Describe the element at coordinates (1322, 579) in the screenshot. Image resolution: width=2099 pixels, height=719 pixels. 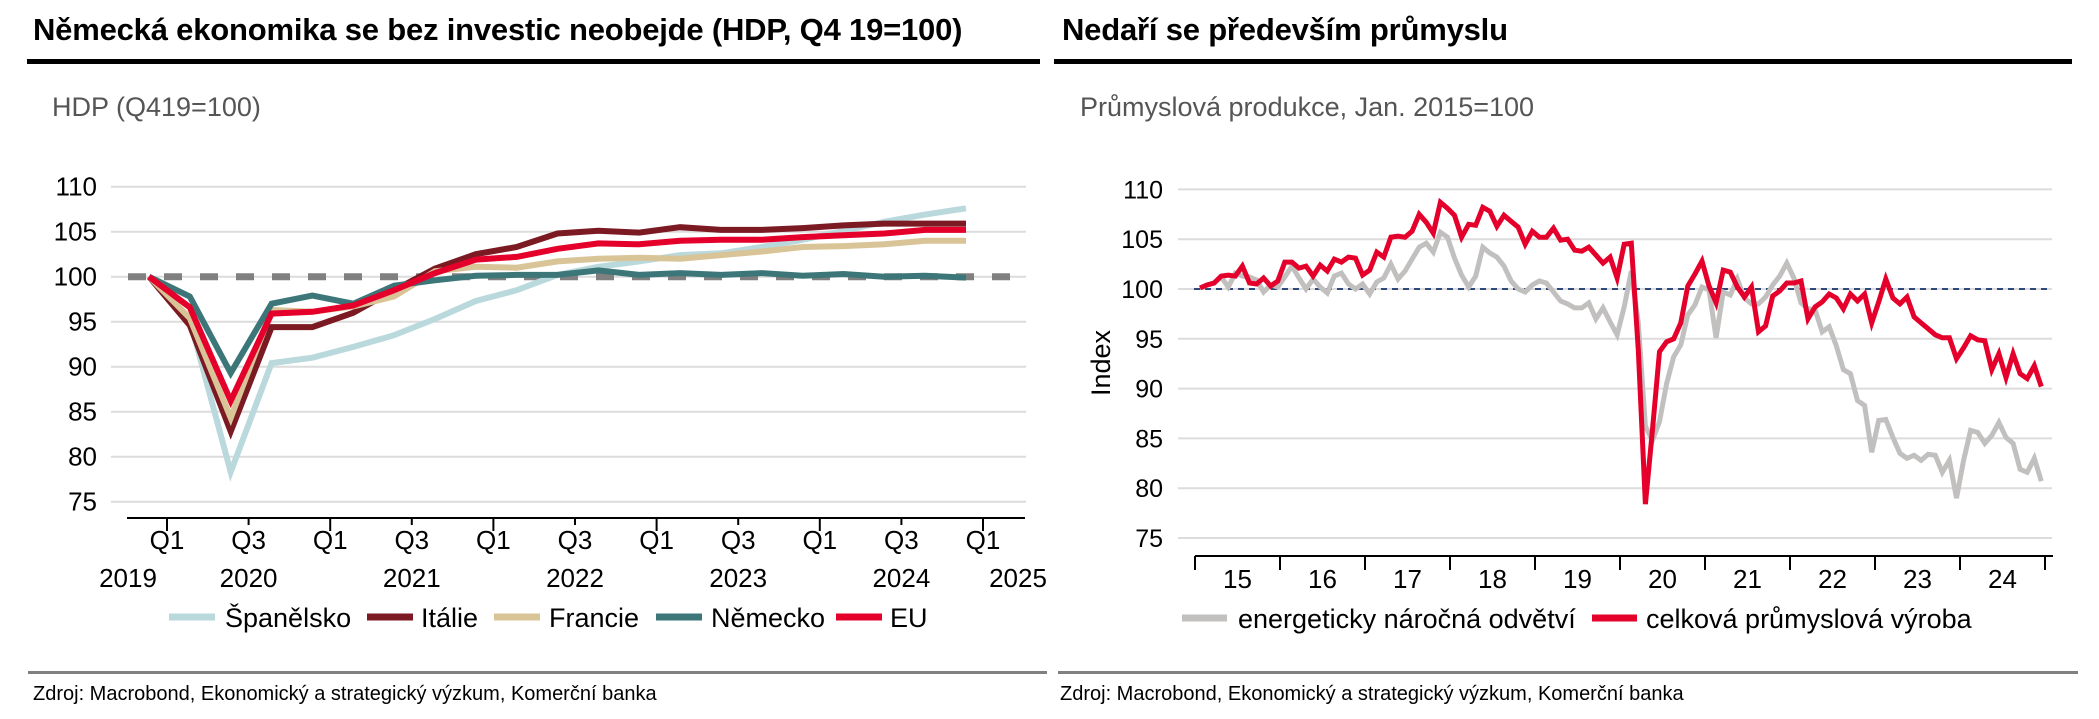
I see `x-tick-label: 16` at that location.